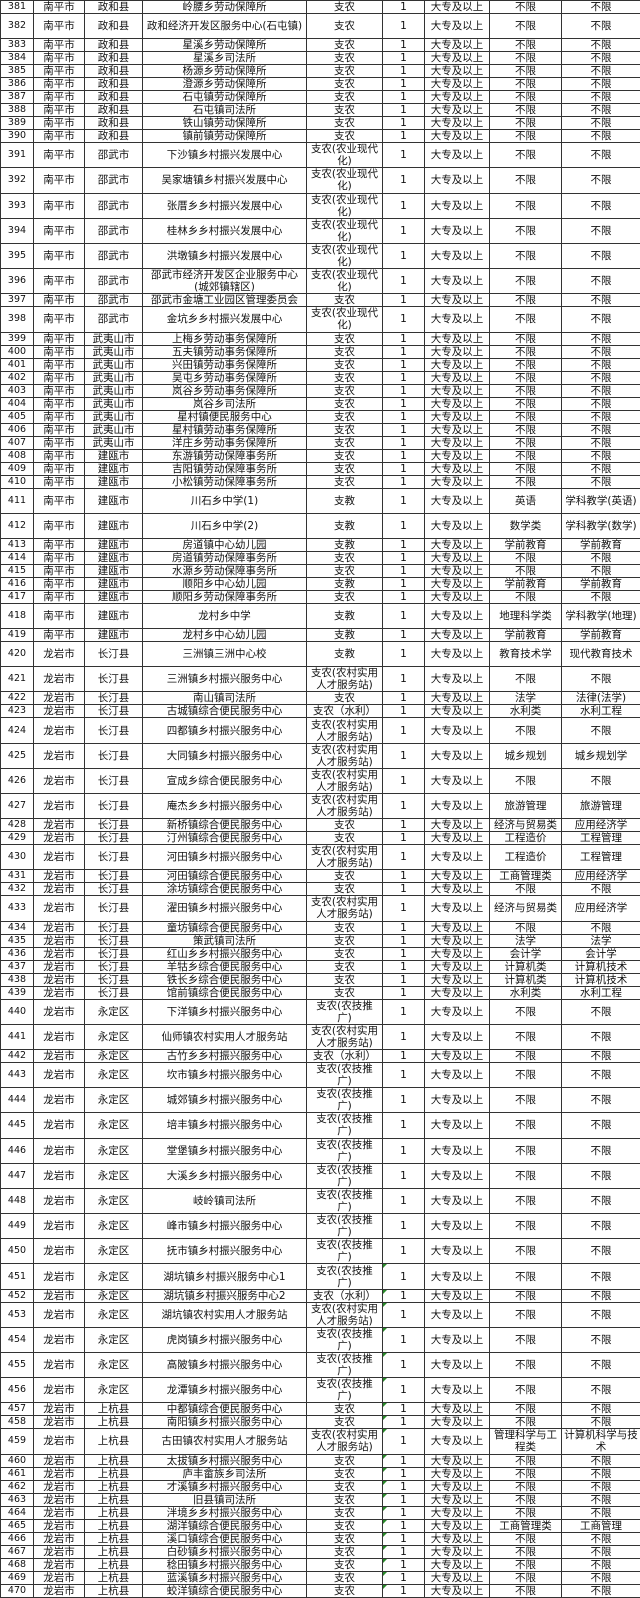 This screenshot has width=640, height=1598. What do you see at coordinates (17, 635) in the screenshot?
I see `cell-row-number: 419` at bounding box center [17, 635].